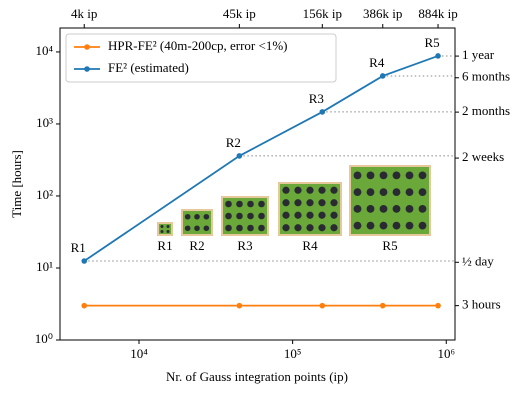 This screenshot has width=527, height=399. Describe the element at coordinates (257, 376) in the screenshot. I see `x-axis-label: Nr. of Gauss integration points (ip)` at that location.